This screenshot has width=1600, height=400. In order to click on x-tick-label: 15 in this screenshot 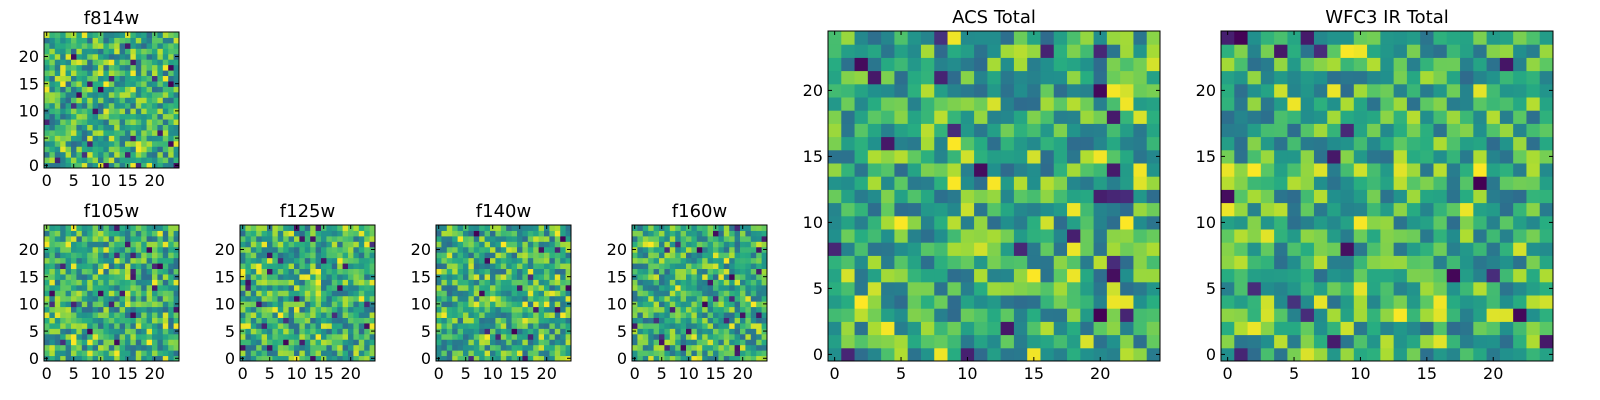, I will do `click(128, 180)`.